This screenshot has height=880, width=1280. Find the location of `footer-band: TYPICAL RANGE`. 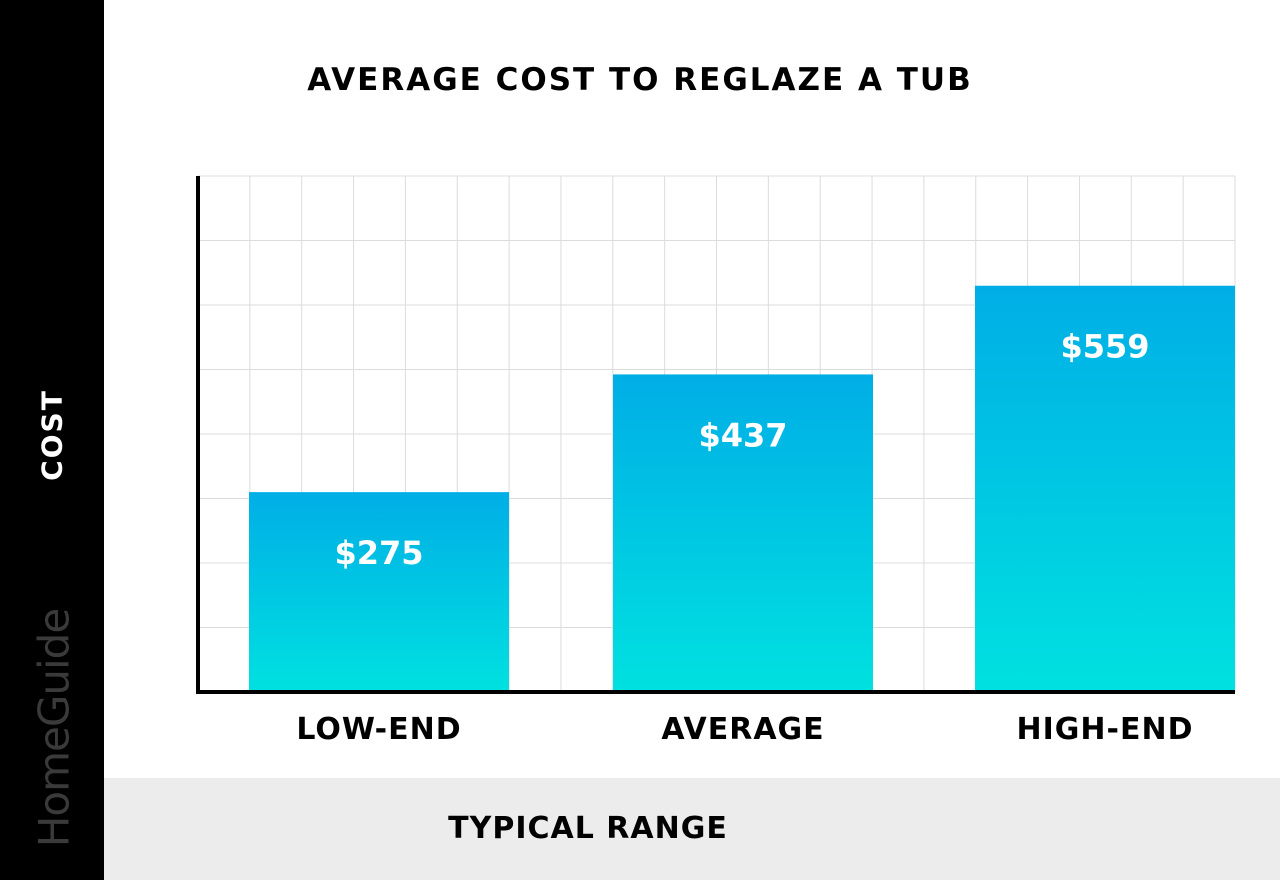

footer-band: TYPICAL RANGE is located at coordinates (692, 829).